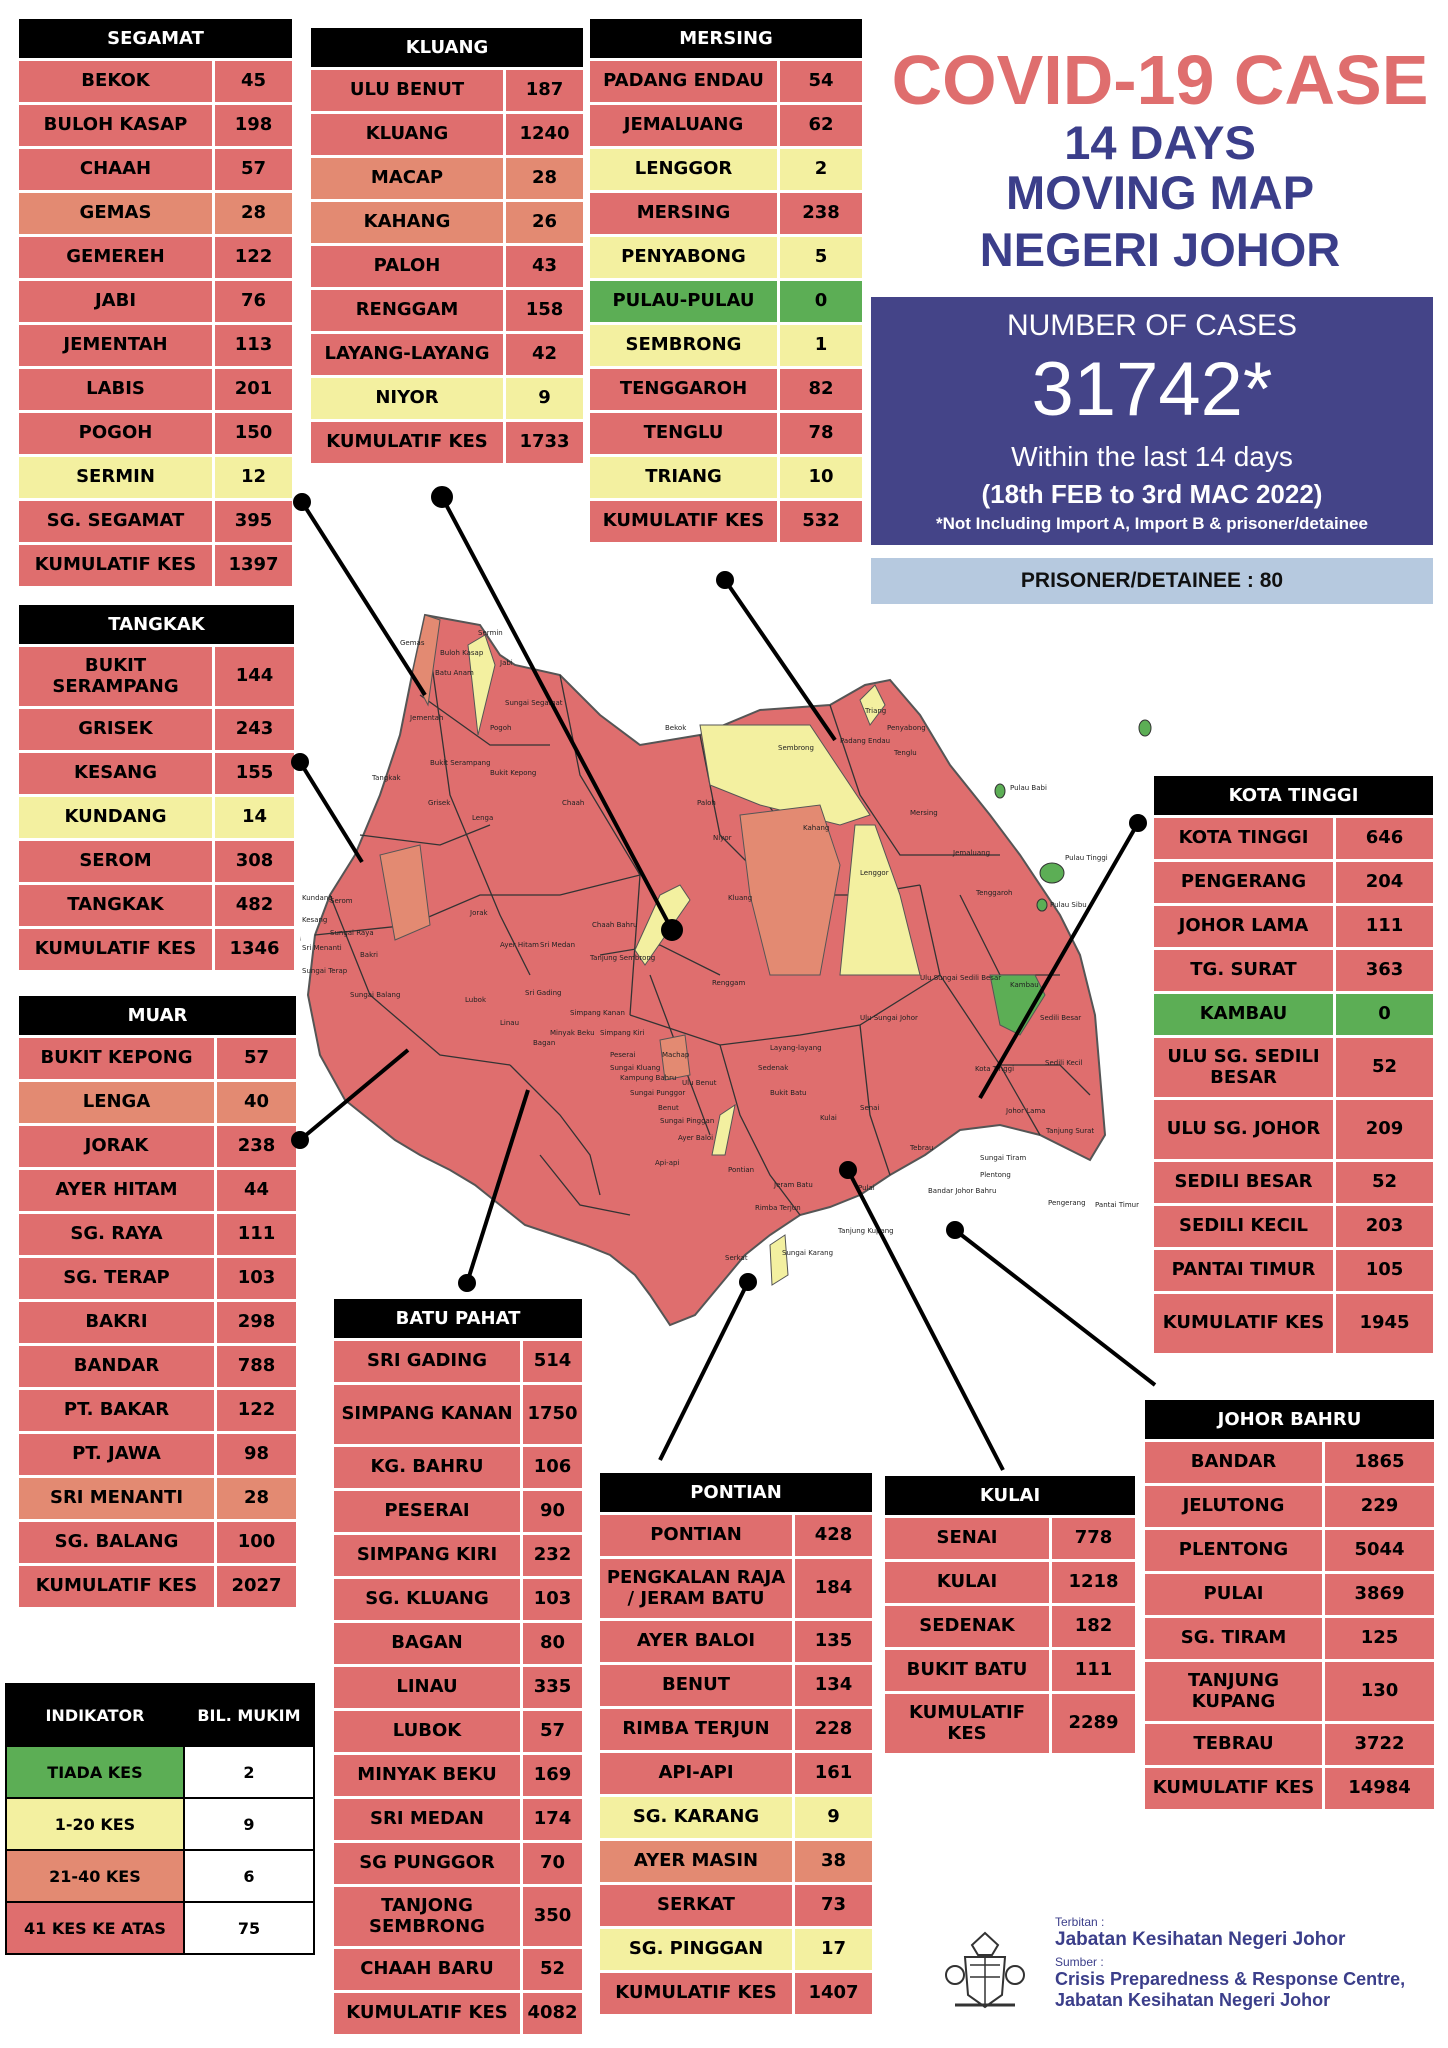 The image size is (1448, 2048). I want to click on table-row: TANGKAK 482, so click(157, 905).